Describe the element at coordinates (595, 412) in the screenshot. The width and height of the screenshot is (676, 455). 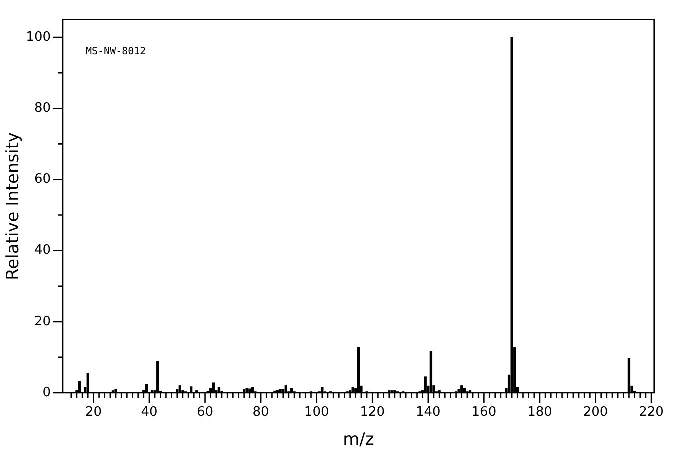
I see `x-tick-label: 200` at that location.